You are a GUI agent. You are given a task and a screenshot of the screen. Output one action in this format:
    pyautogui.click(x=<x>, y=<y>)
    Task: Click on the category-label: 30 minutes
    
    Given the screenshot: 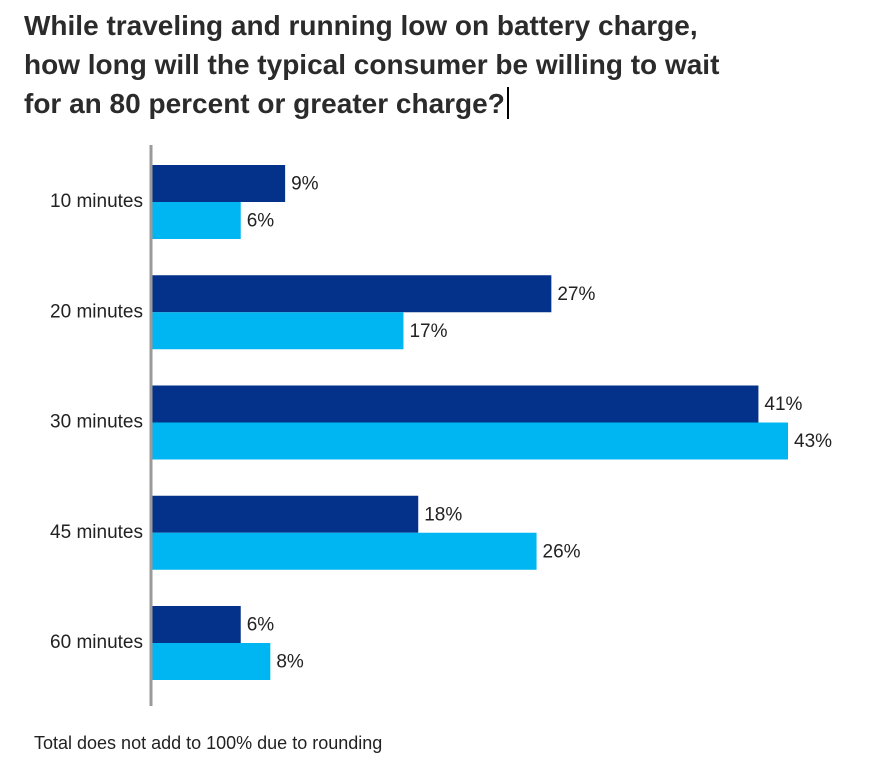 What is the action you would take?
    pyautogui.click(x=96, y=422)
    